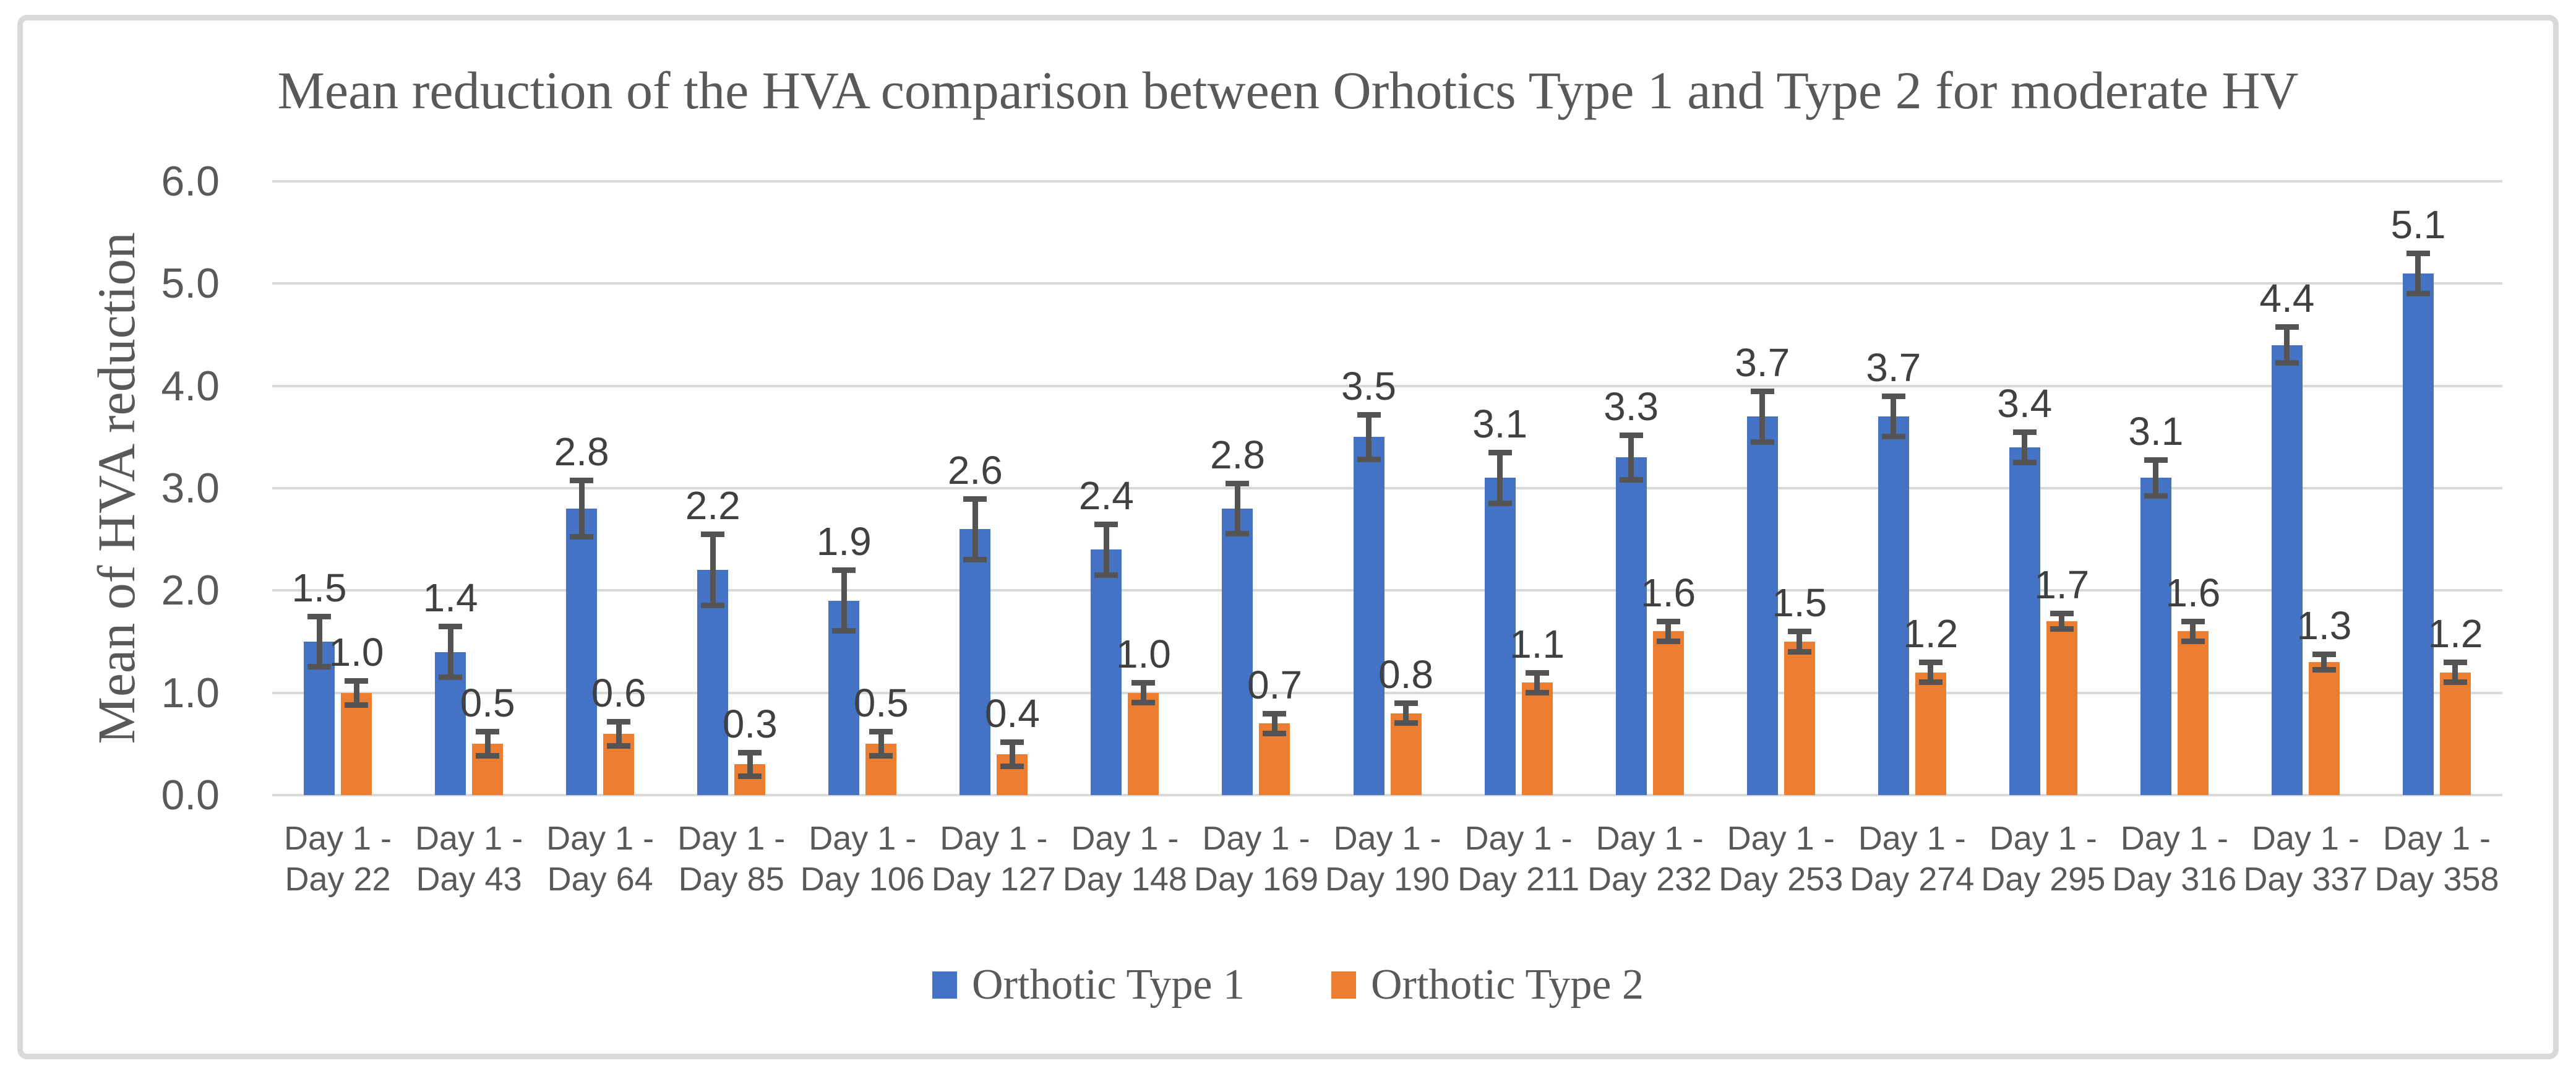  Describe the element at coordinates (600, 859) in the screenshot. I see `x-tick-label: Day 1 - Day 64` at that location.